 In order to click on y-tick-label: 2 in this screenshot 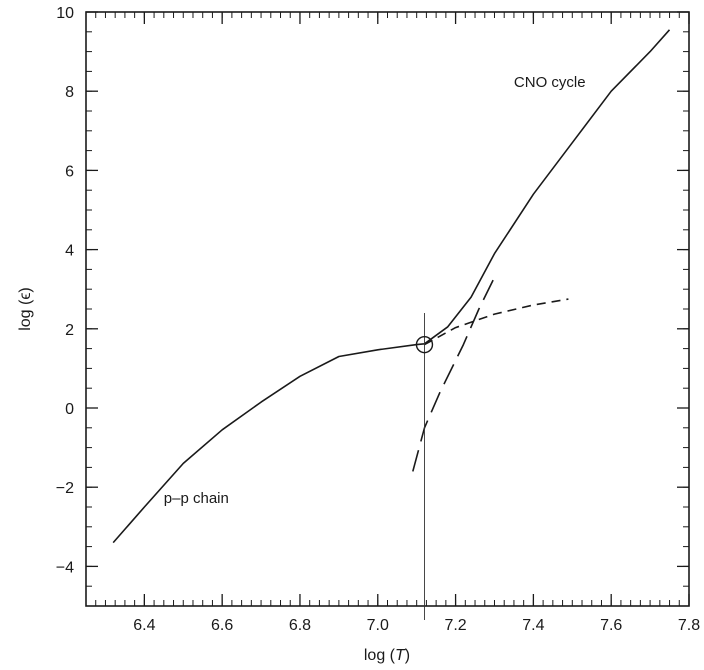, I will do `click(69, 330)`.